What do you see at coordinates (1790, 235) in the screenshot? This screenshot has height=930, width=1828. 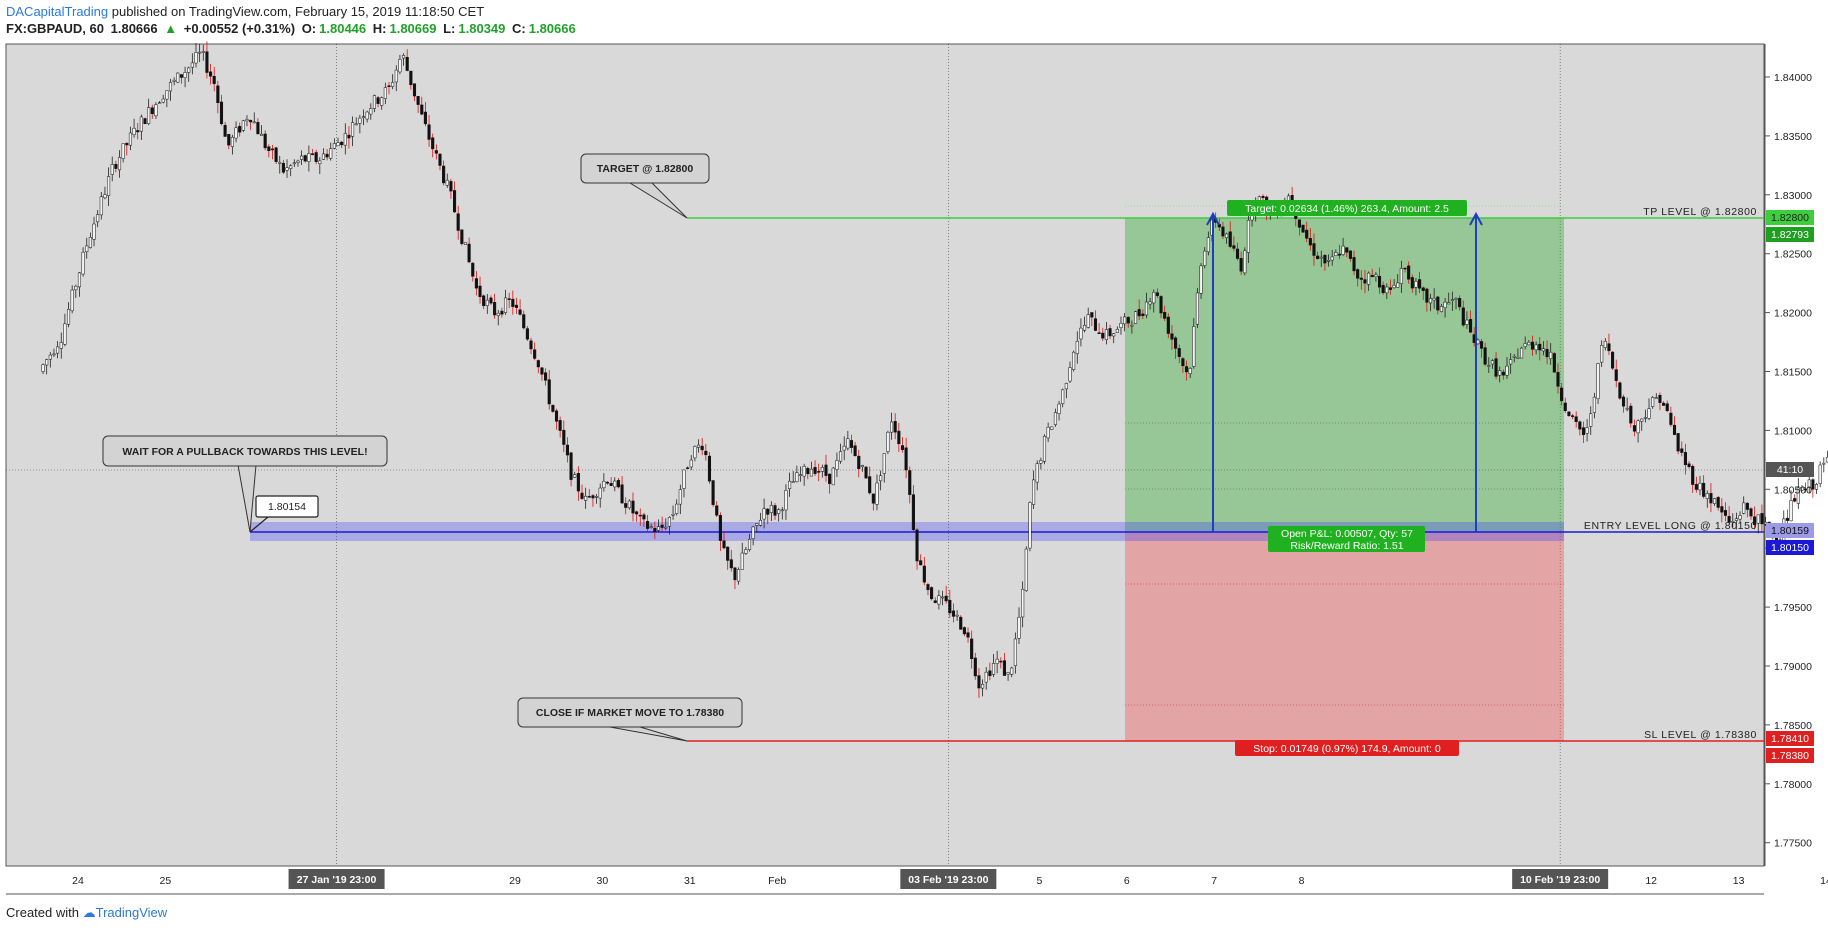 I see `tp-price-text-2: 1.82793` at bounding box center [1790, 235].